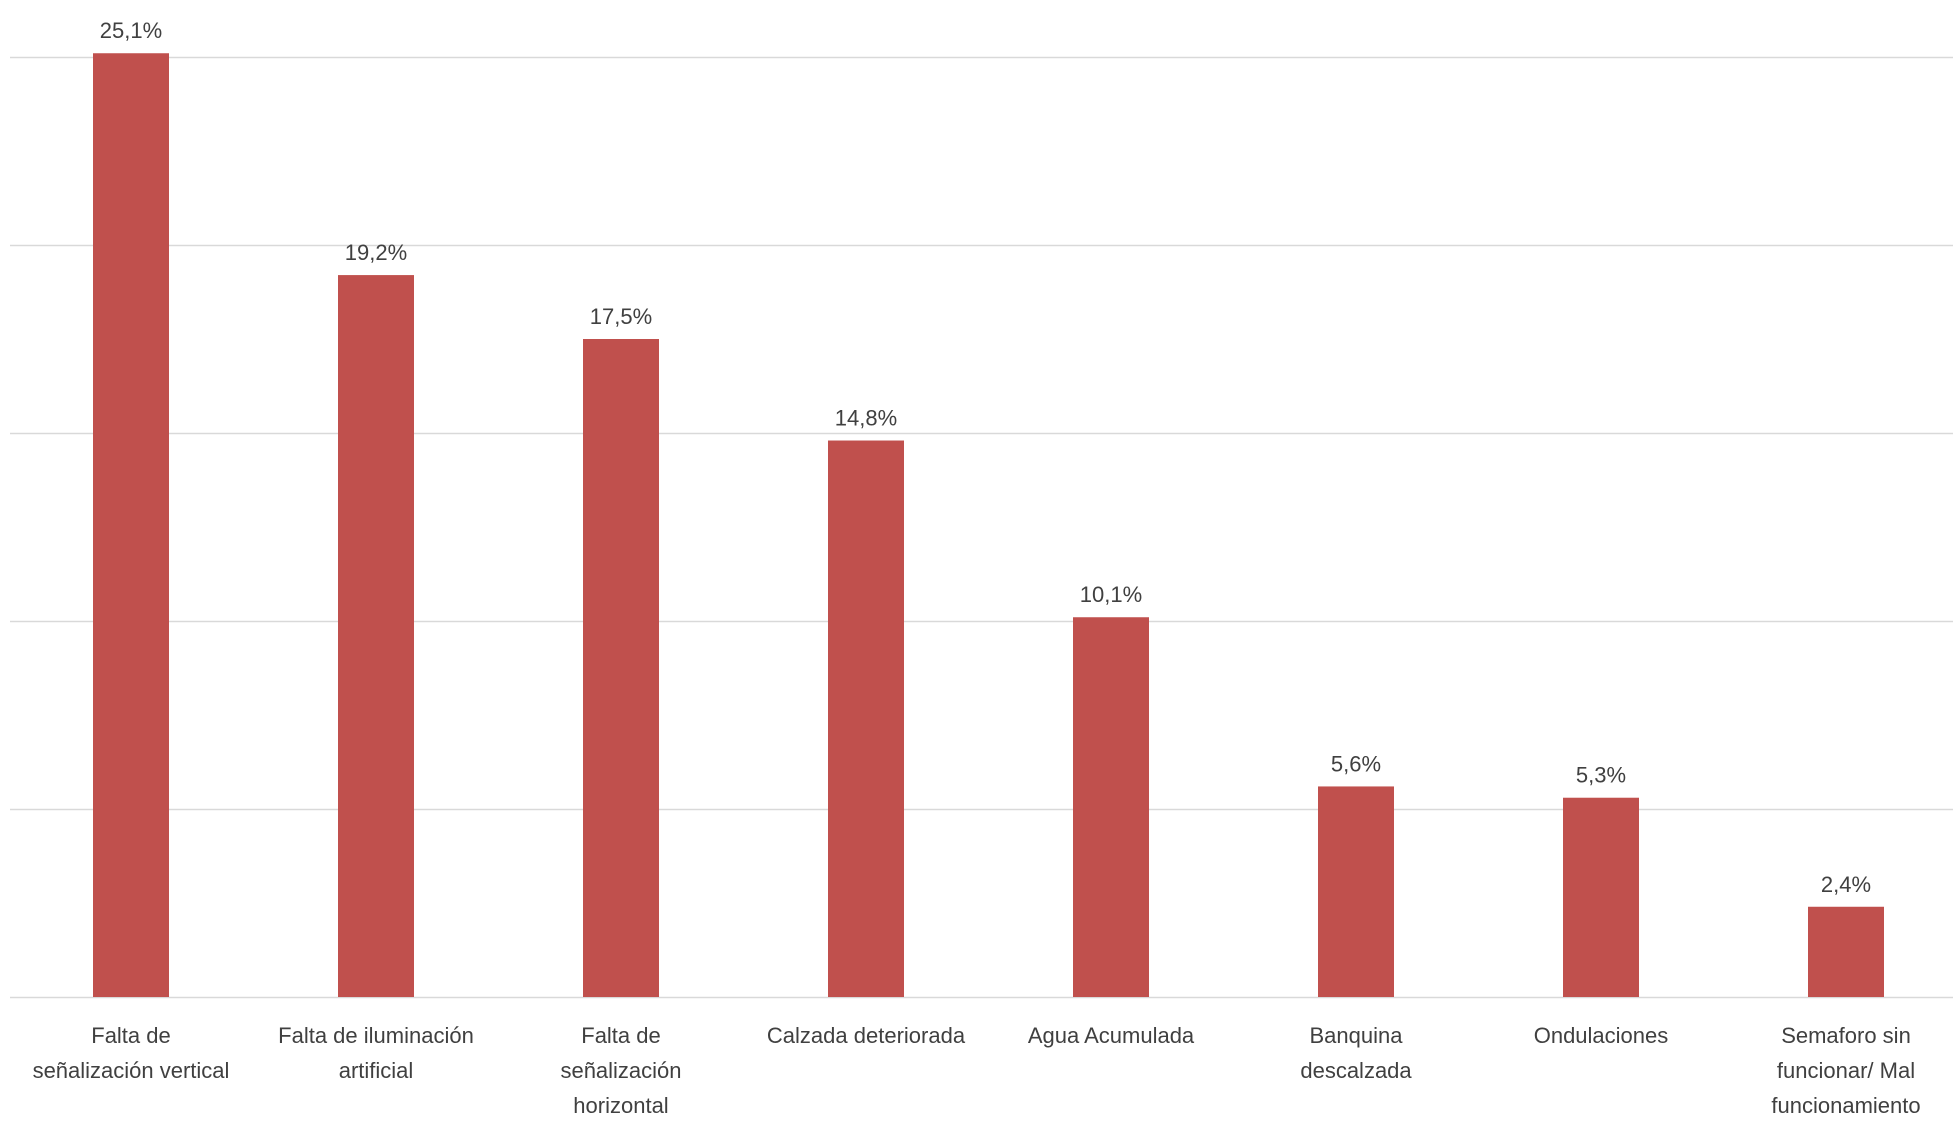 This screenshot has height=1121, width=1953. What do you see at coordinates (376, 252) in the screenshot?
I see `data-label: 19,2%` at bounding box center [376, 252].